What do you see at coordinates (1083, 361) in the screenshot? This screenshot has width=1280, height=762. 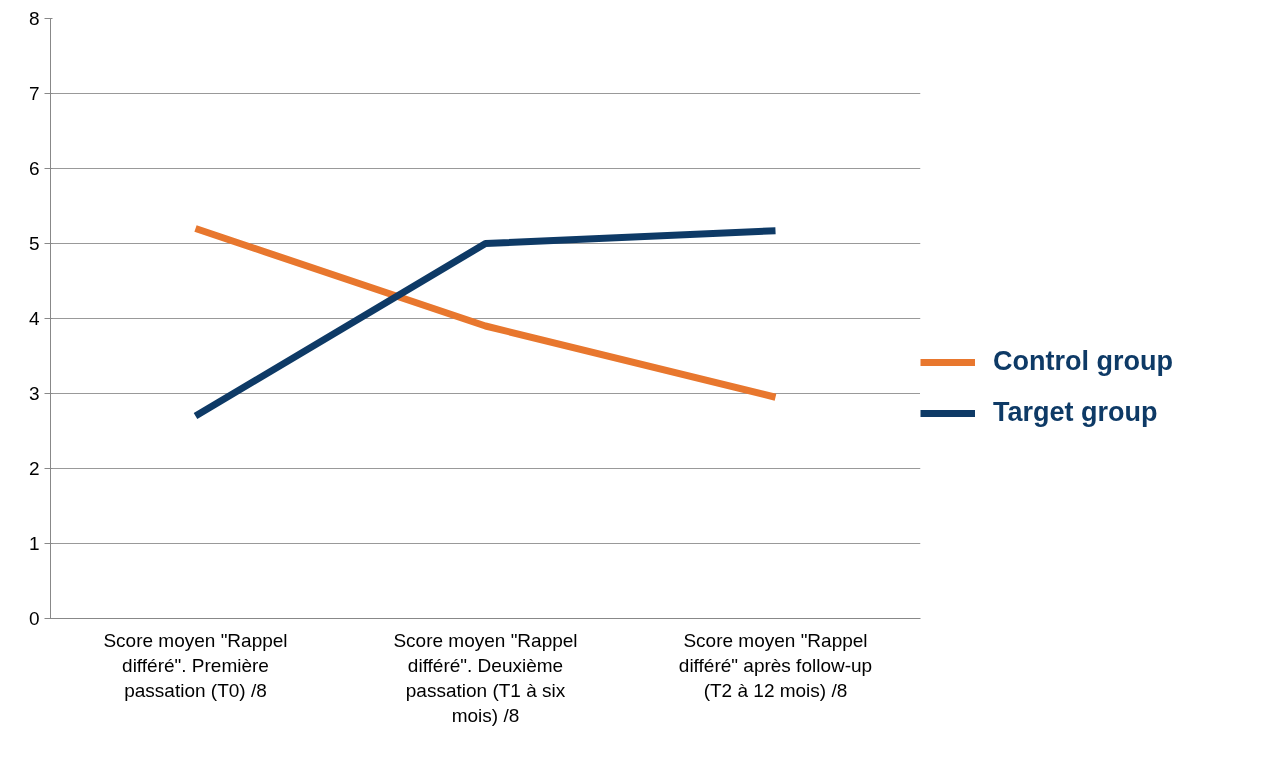 I see `legend-label: Control group` at bounding box center [1083, 361].